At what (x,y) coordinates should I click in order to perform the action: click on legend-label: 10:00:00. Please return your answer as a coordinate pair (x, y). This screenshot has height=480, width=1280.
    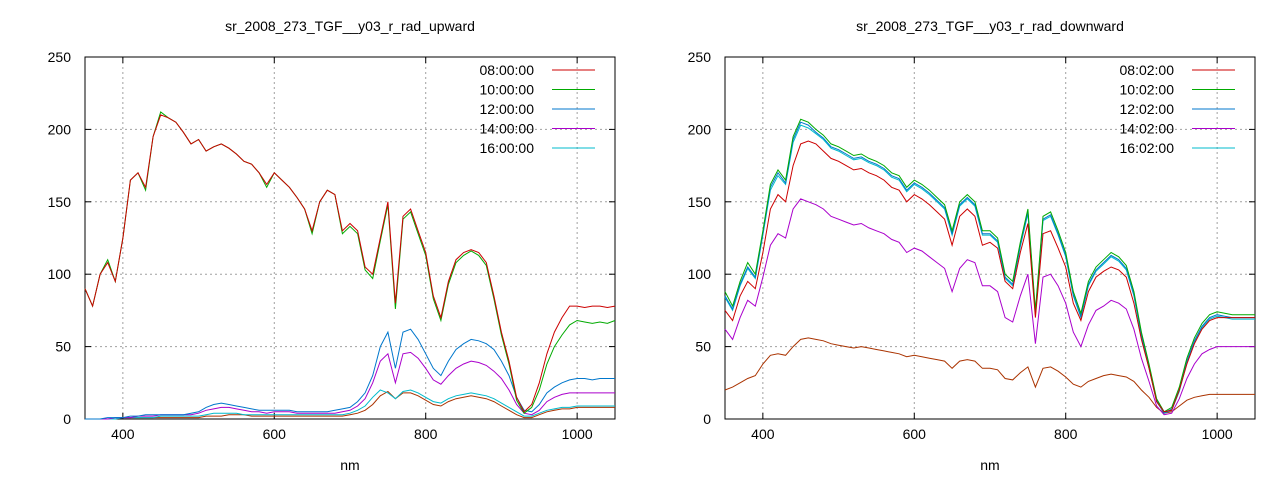
    Looking at the image, I should click on (507, 90).